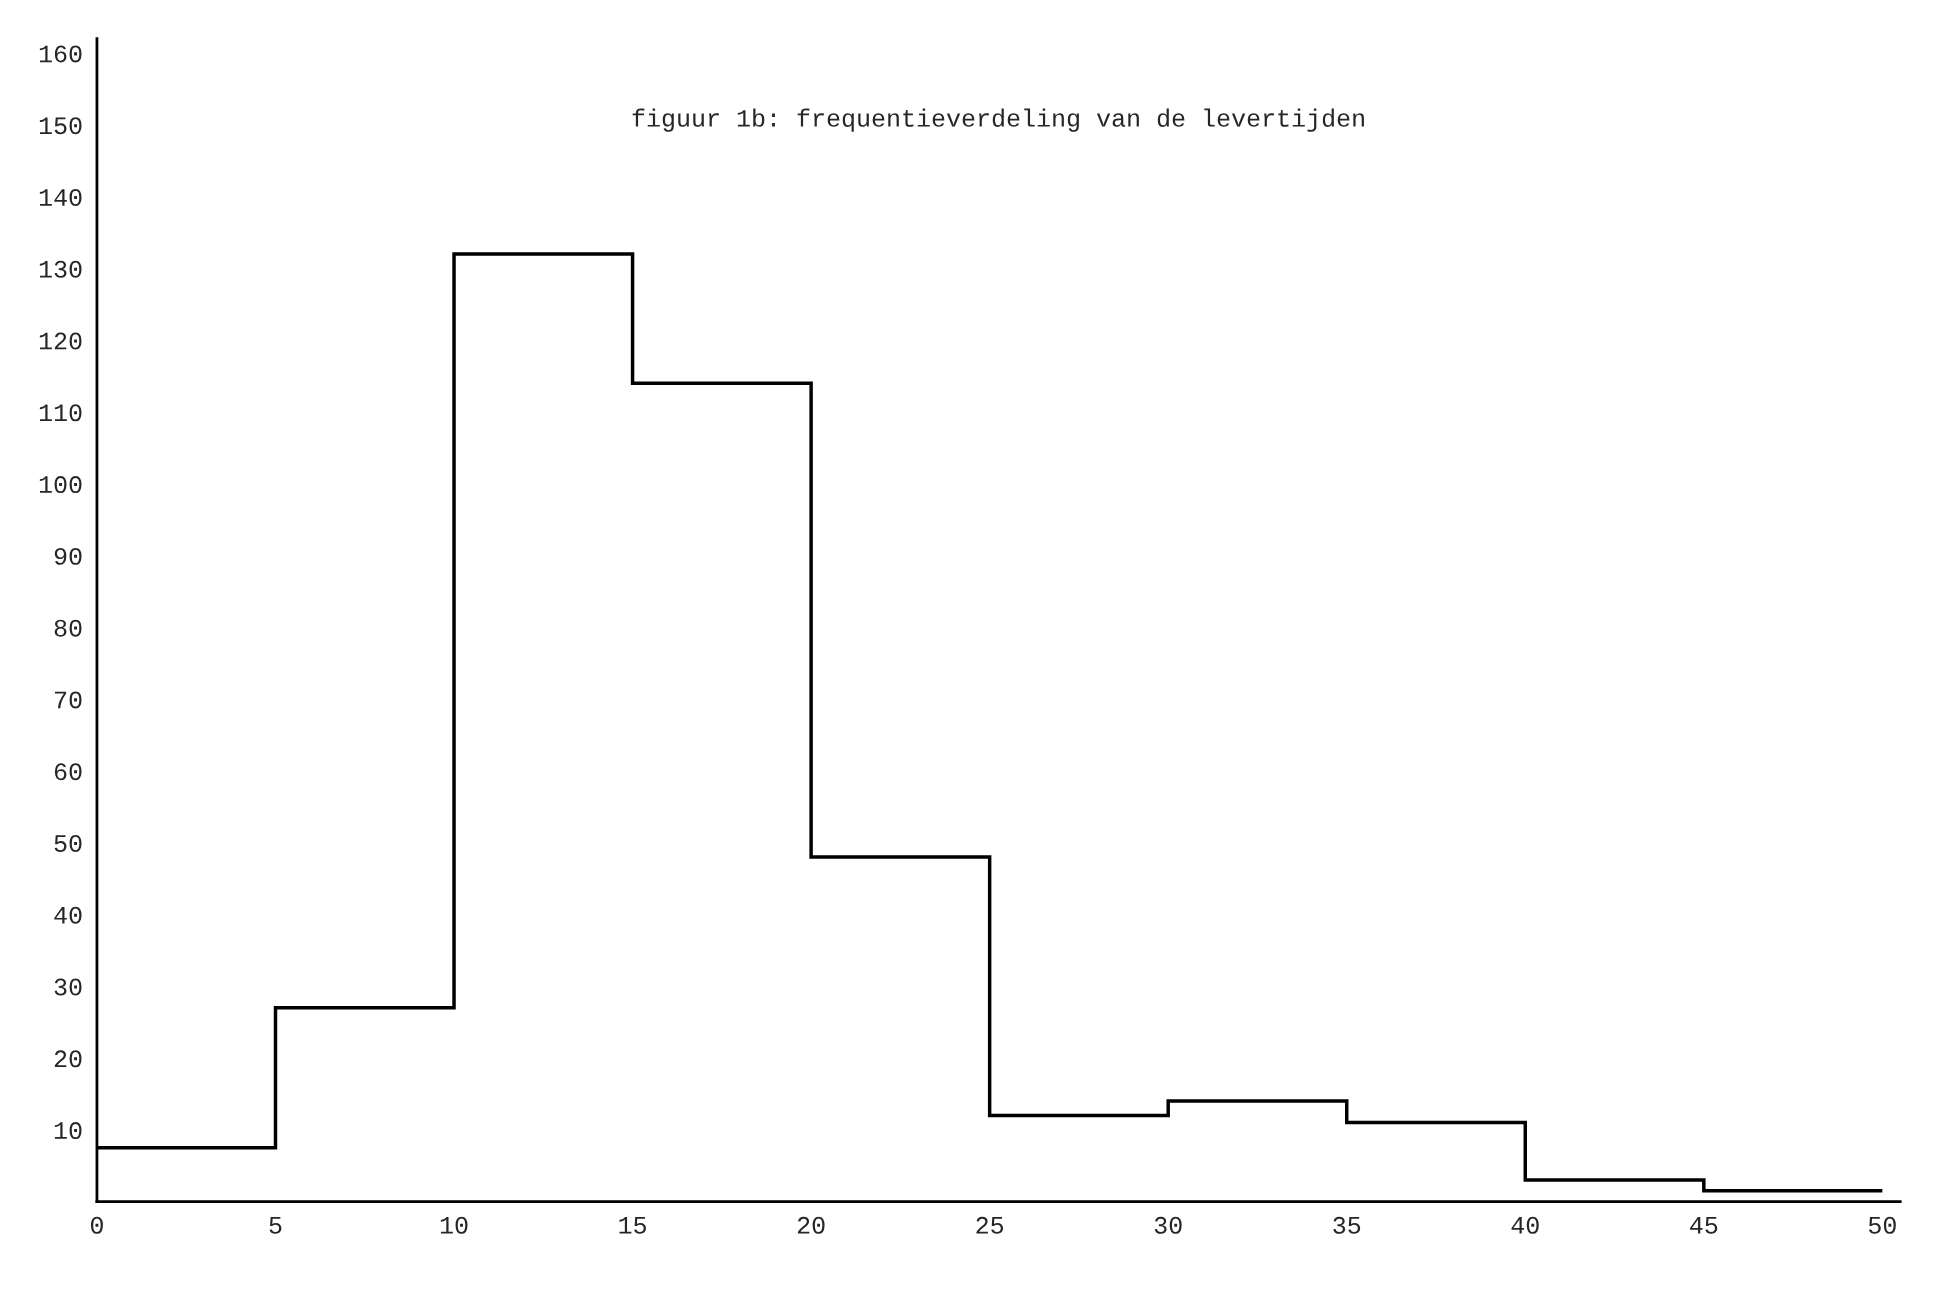 Image resolution: width=1939 pixels, height=1292 pixels. I want to click on x-tick-label: 35, so click(1347, 1225).